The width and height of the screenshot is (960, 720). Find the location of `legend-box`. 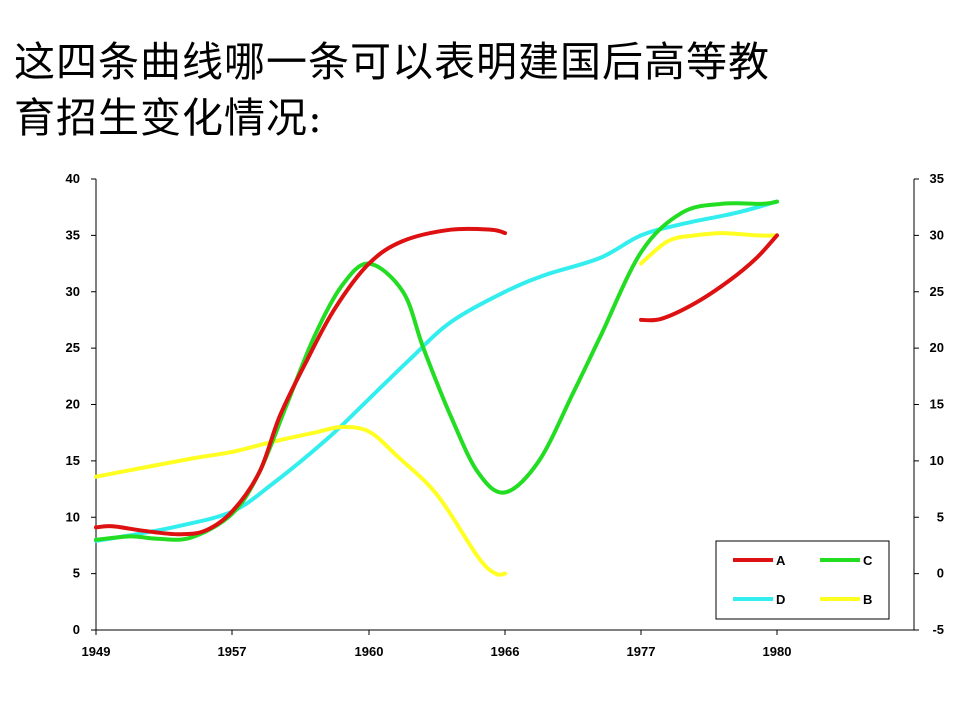

legend-box is located at coordinates (802, 580).